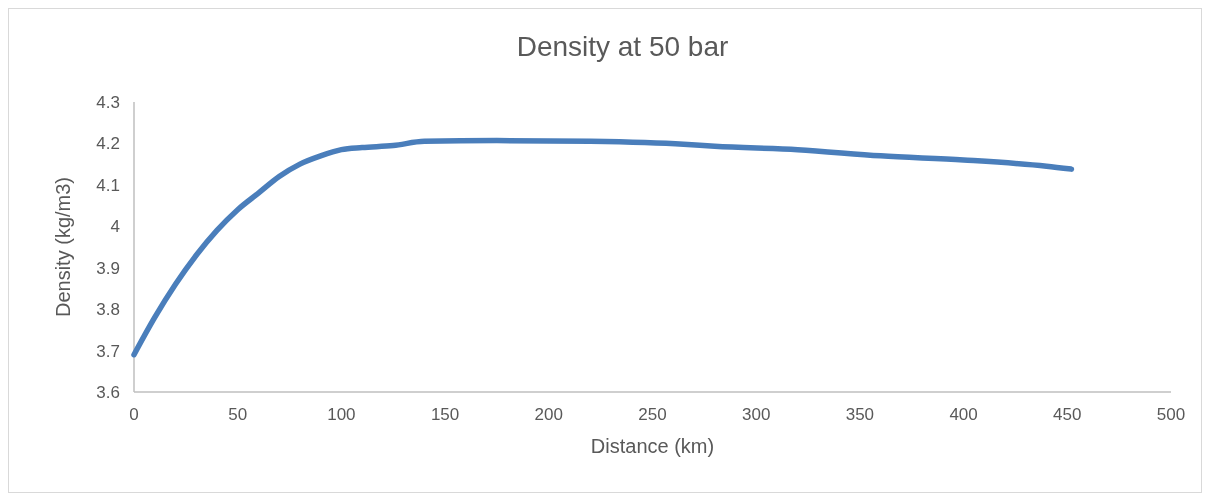 This screenshot has width=1210, height=501. I want to click on x-tick-label: 50, so click(238, 414).